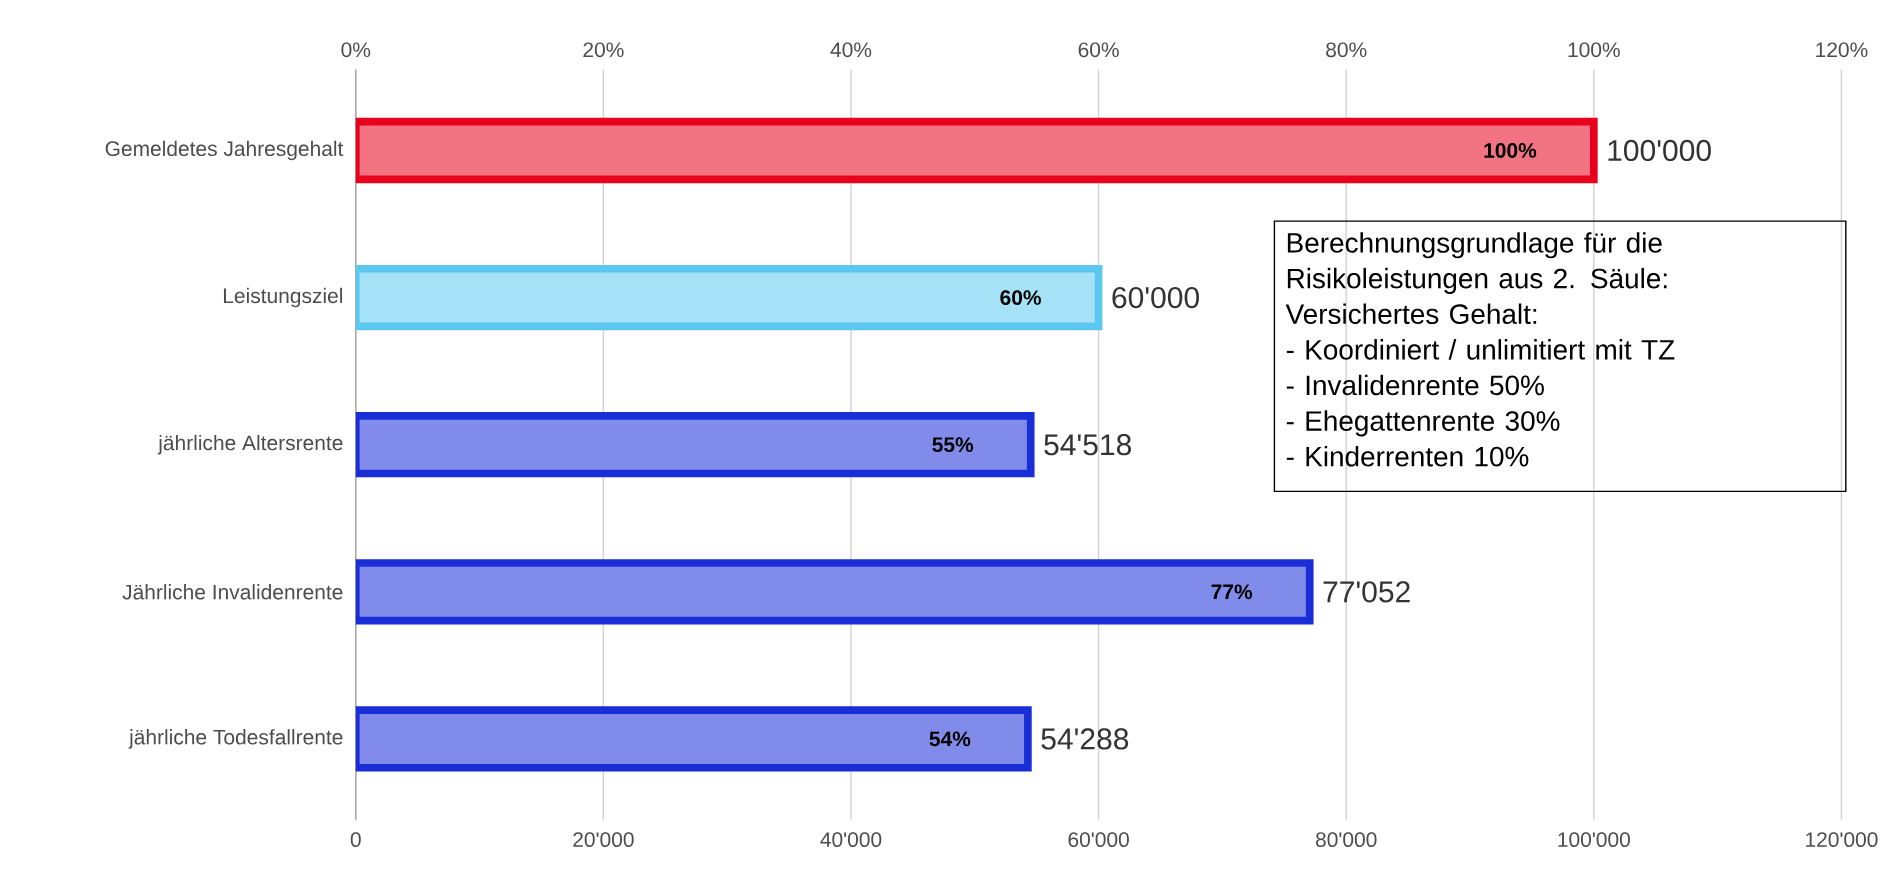 The width and height of the screenshot is (1890, 881). Describe the element at coordinates (250, 444) in the screenshot. I see `y-tick-label: jährliche Altersrente` at that location.